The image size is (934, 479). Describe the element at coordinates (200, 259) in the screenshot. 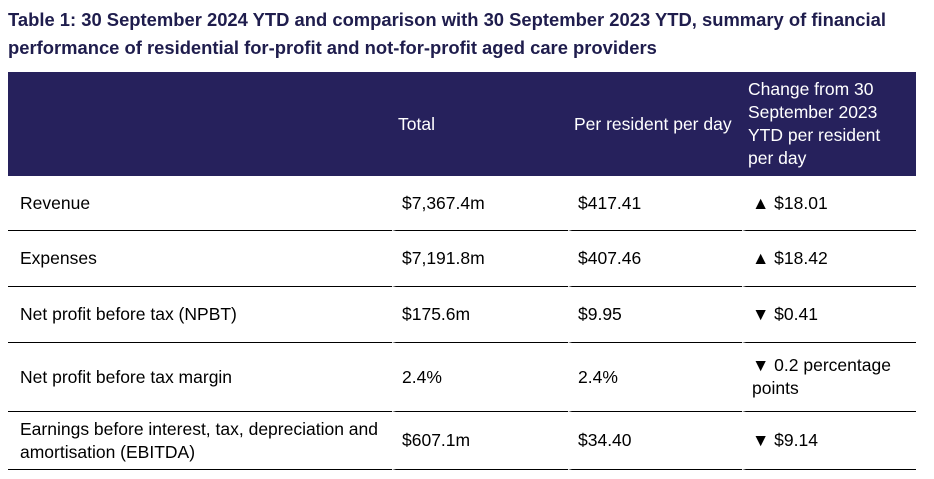

I see `row-label: Expenses` at that location.